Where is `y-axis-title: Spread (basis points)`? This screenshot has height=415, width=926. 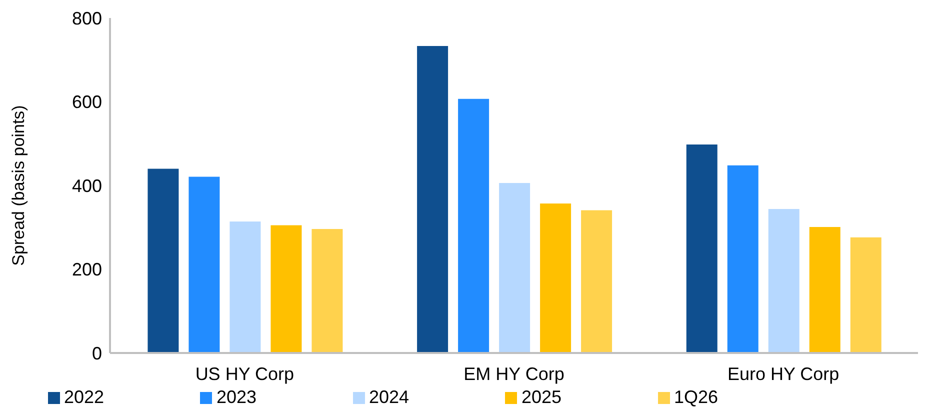 y-axis-title: Spread (basis points) is located at coordinates (18, 185).